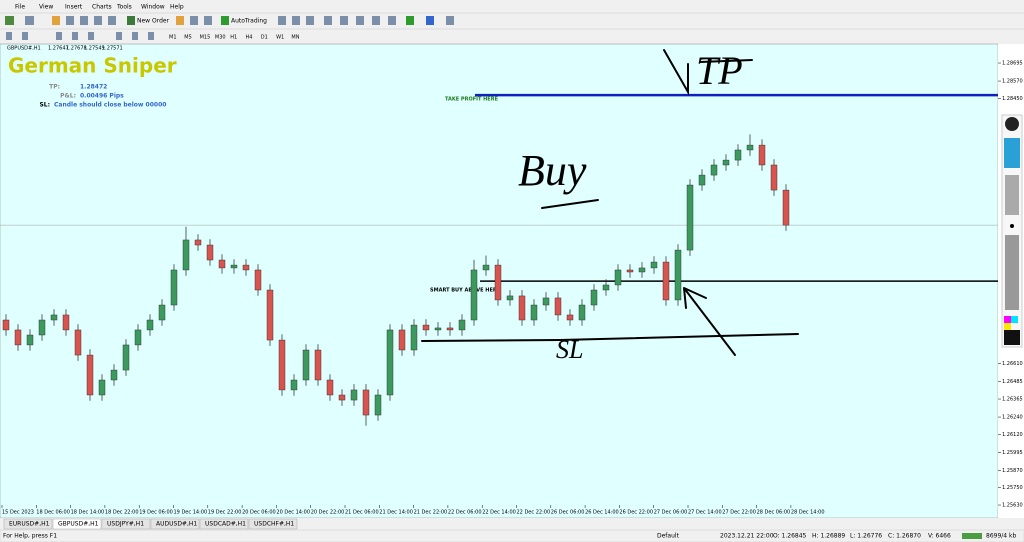 This screenshot has width=1024, height=542. Describe the element at coordinates (188, 38) in the screenshot. I see `timeframe-button: M5` at that location.